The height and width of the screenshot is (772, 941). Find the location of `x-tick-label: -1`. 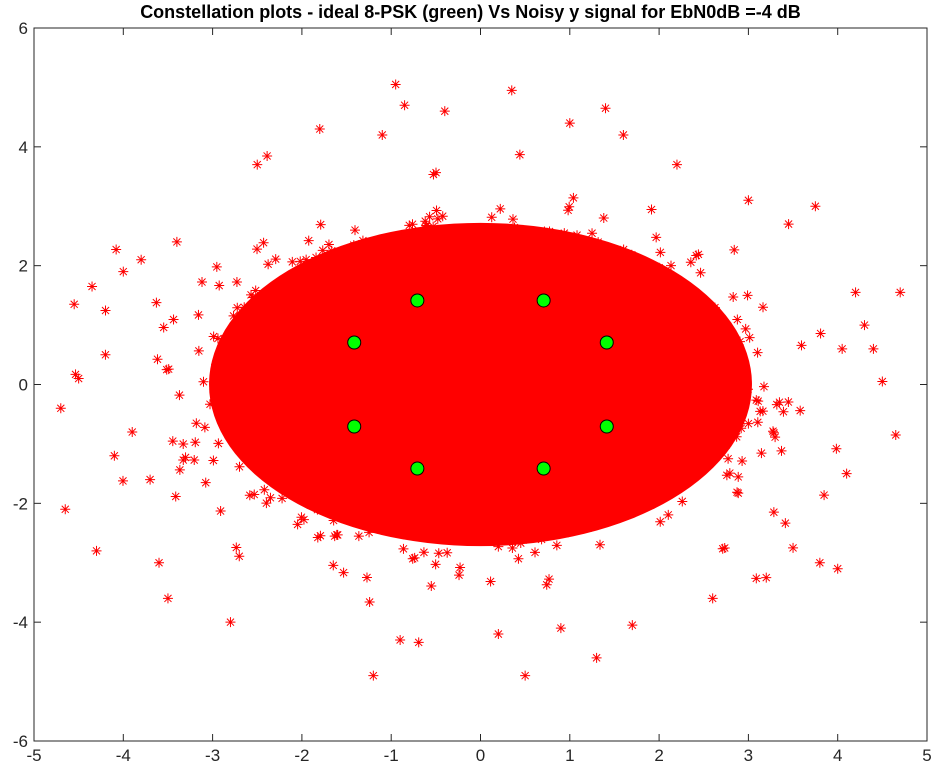

x-tick-label: -1 is located at coordinates (391, 755).